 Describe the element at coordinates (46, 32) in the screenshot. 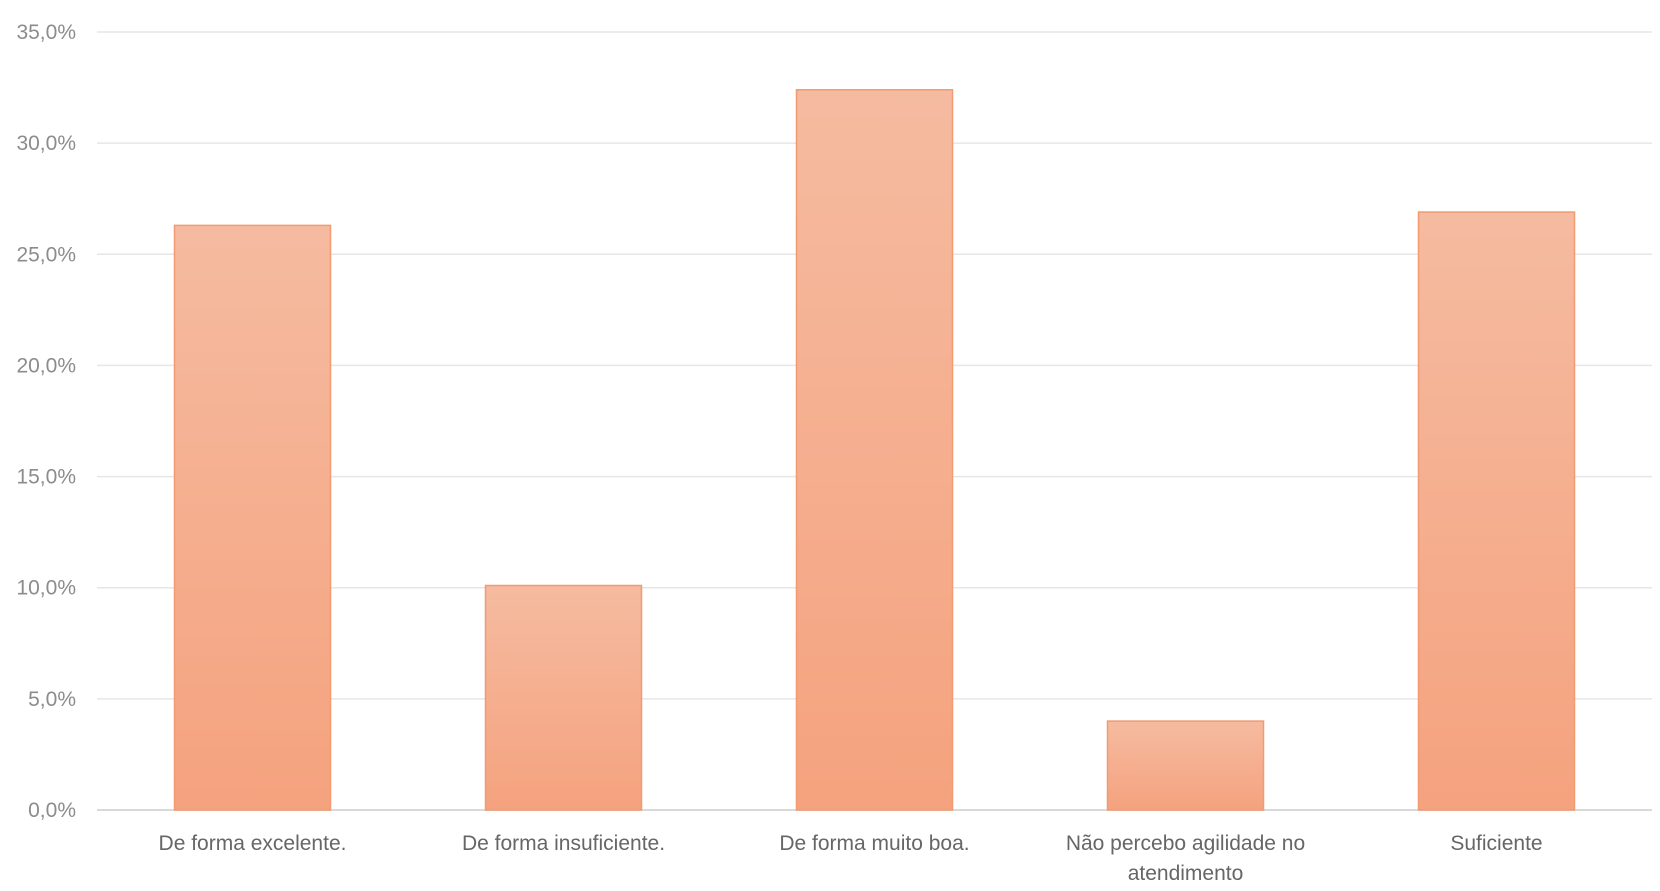

I see `y-tick-label: 35,0%` at that location.